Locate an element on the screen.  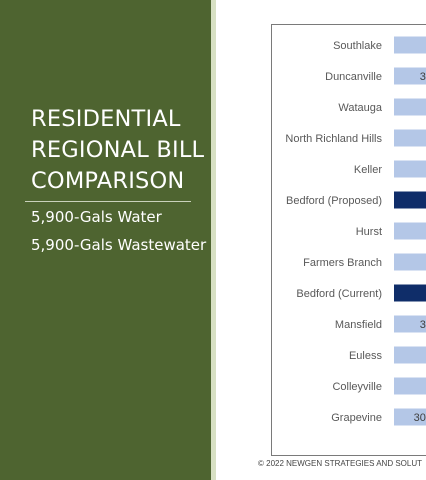
category-label-southlake: Southlake is located at coordinates (357, 46).